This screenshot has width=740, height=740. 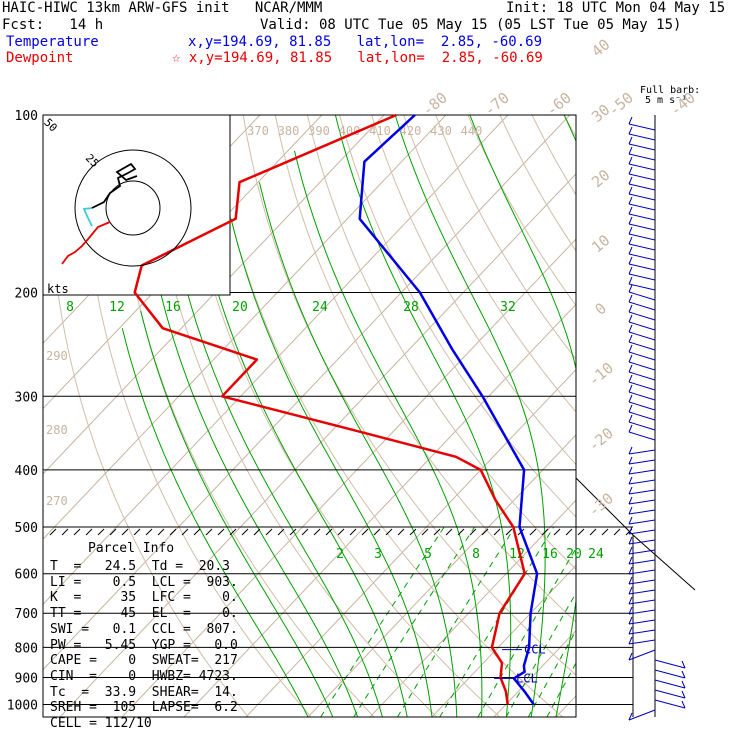 I want to click on isotherm-label: 10, so click(x=600, y=243).